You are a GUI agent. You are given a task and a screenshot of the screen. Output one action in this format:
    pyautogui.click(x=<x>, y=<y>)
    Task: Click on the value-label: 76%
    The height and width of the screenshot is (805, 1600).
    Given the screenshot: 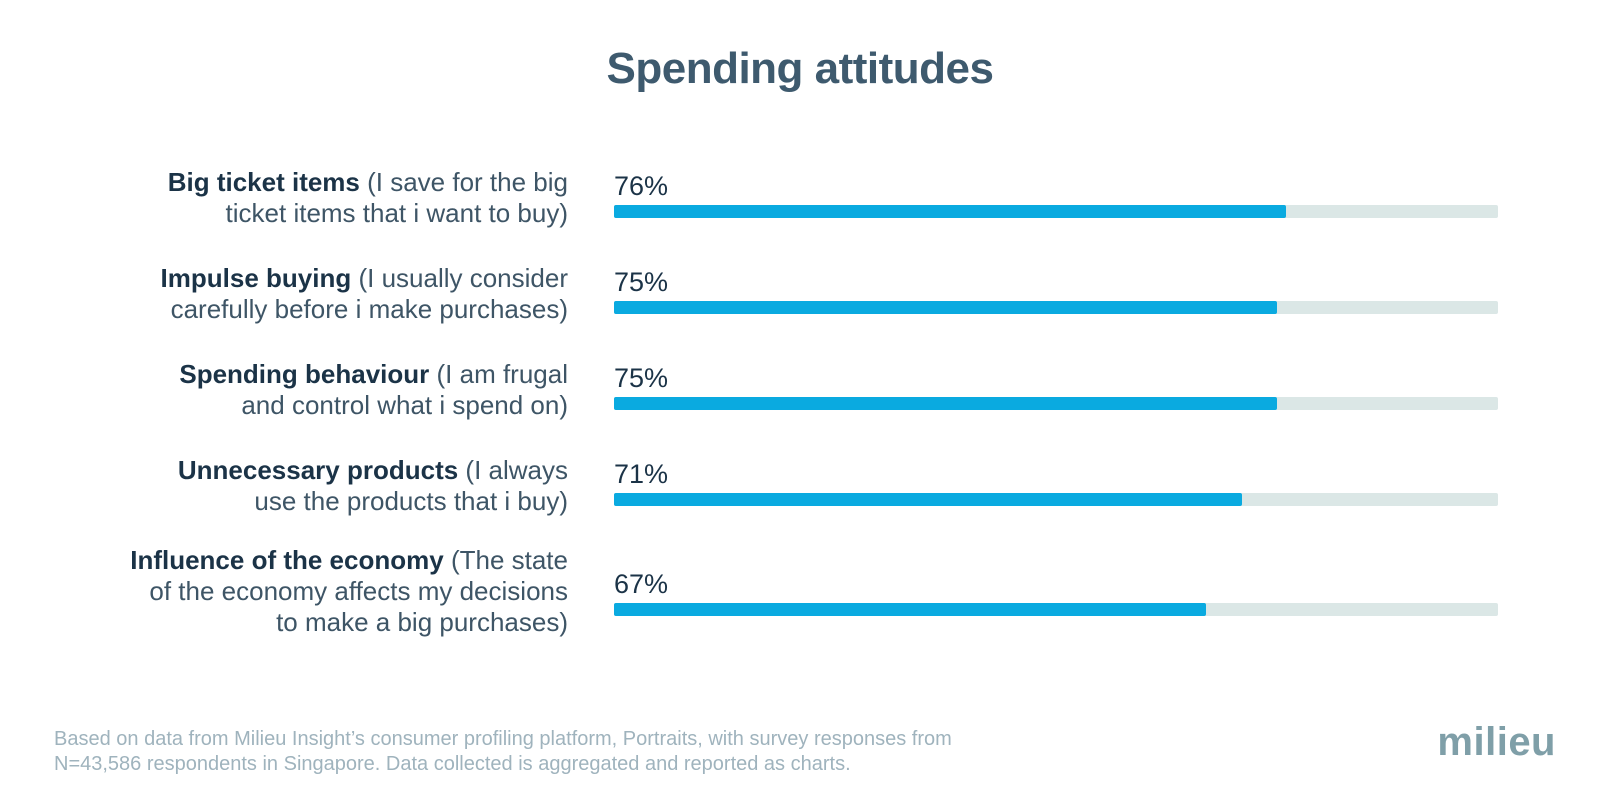 What is the action you would take?
    pyautogui.click(x=641, y=186)
    